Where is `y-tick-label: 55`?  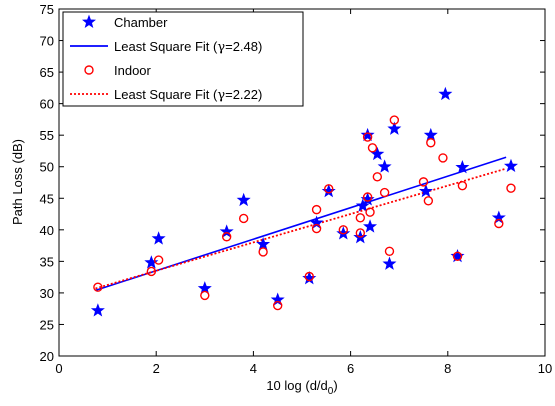 y-tick-label: 55 is located at coordinates (47, 135).